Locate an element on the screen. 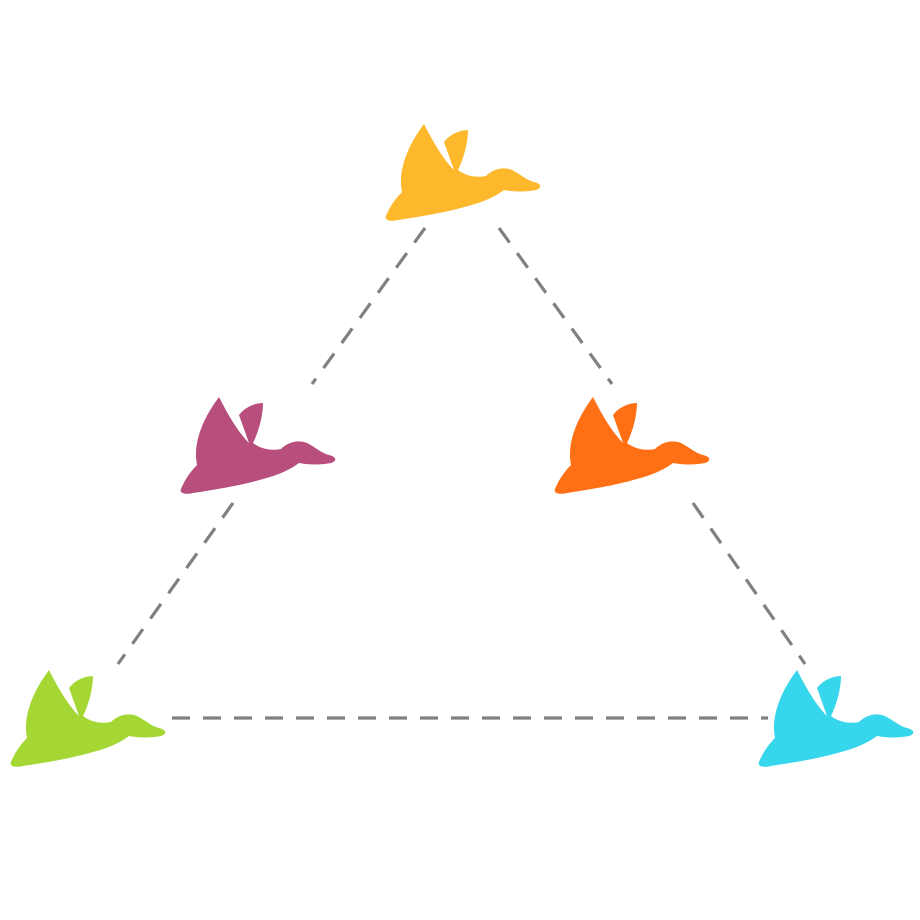 The image size is (920, 920). bird-icon-bottom-right is located at coordinates (836, 718).